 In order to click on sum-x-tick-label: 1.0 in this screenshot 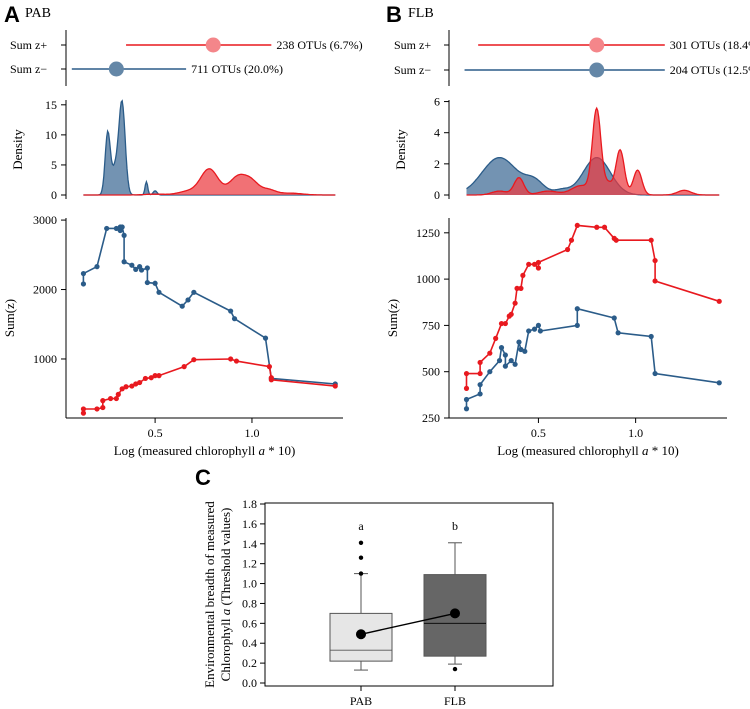, I will do `click(251, 433)`.